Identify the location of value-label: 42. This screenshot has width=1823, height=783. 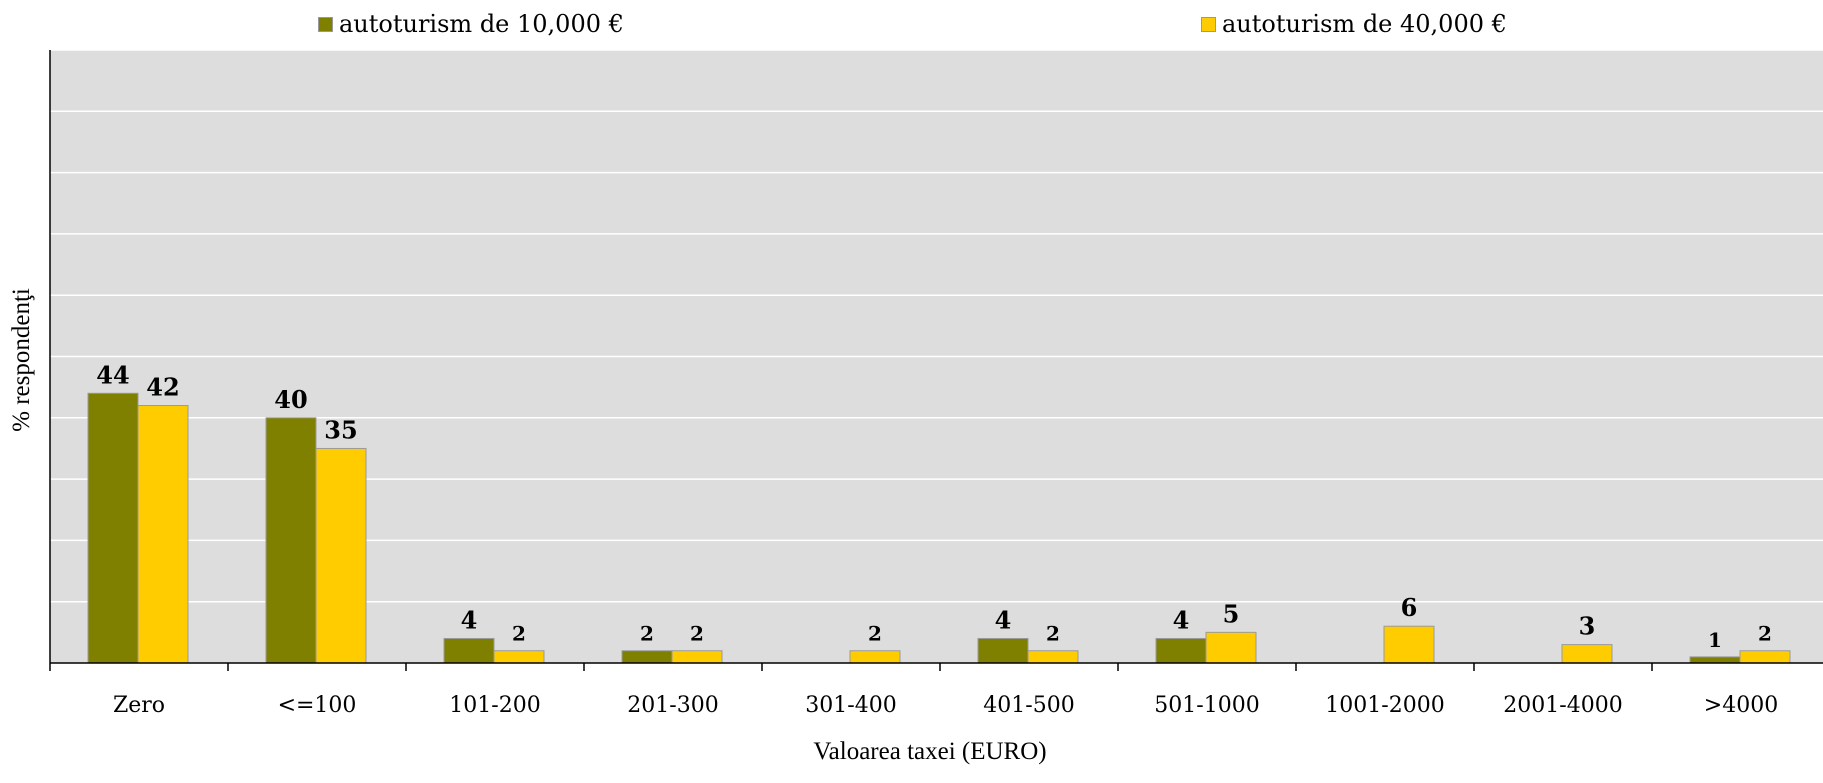
(162, 387).